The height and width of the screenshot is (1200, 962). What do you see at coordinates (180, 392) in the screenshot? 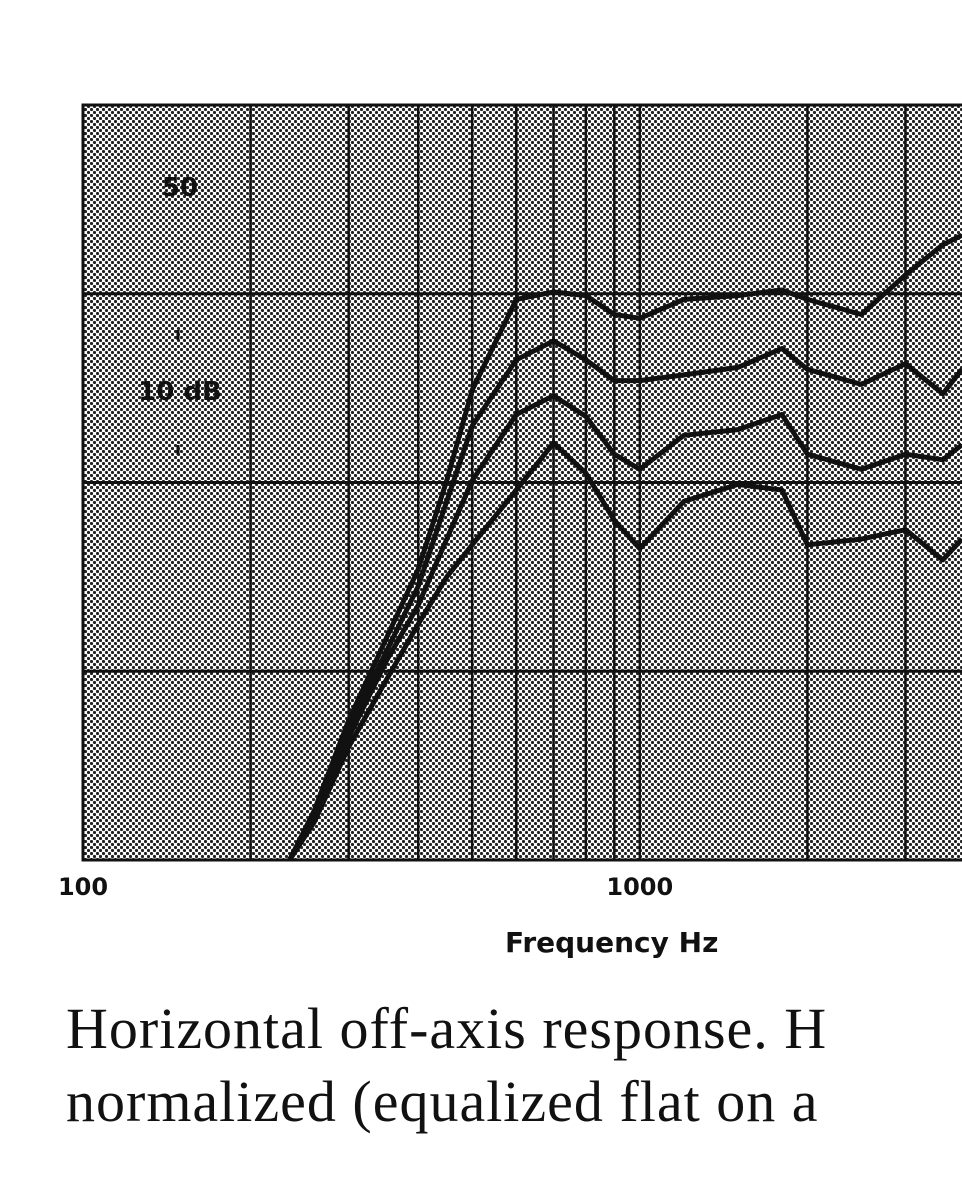
I see `annotation: 10 dB` at bounding box center [180, 392].